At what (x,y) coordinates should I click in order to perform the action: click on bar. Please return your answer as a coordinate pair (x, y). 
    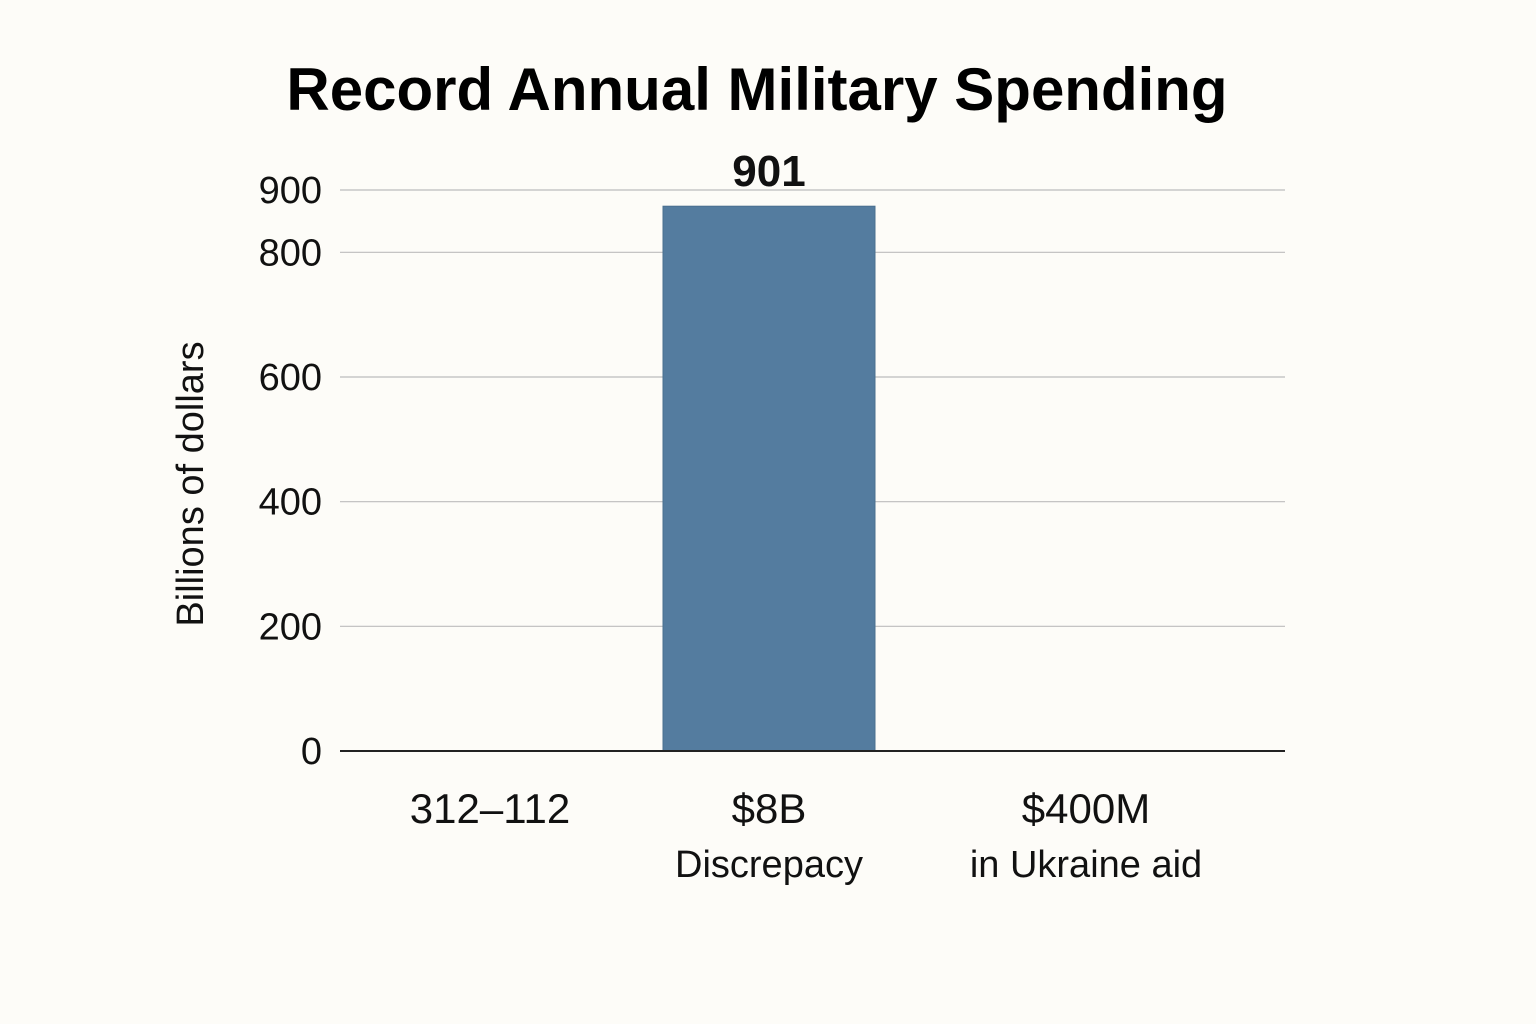
    Looking at the image, I should click on (769, 478).